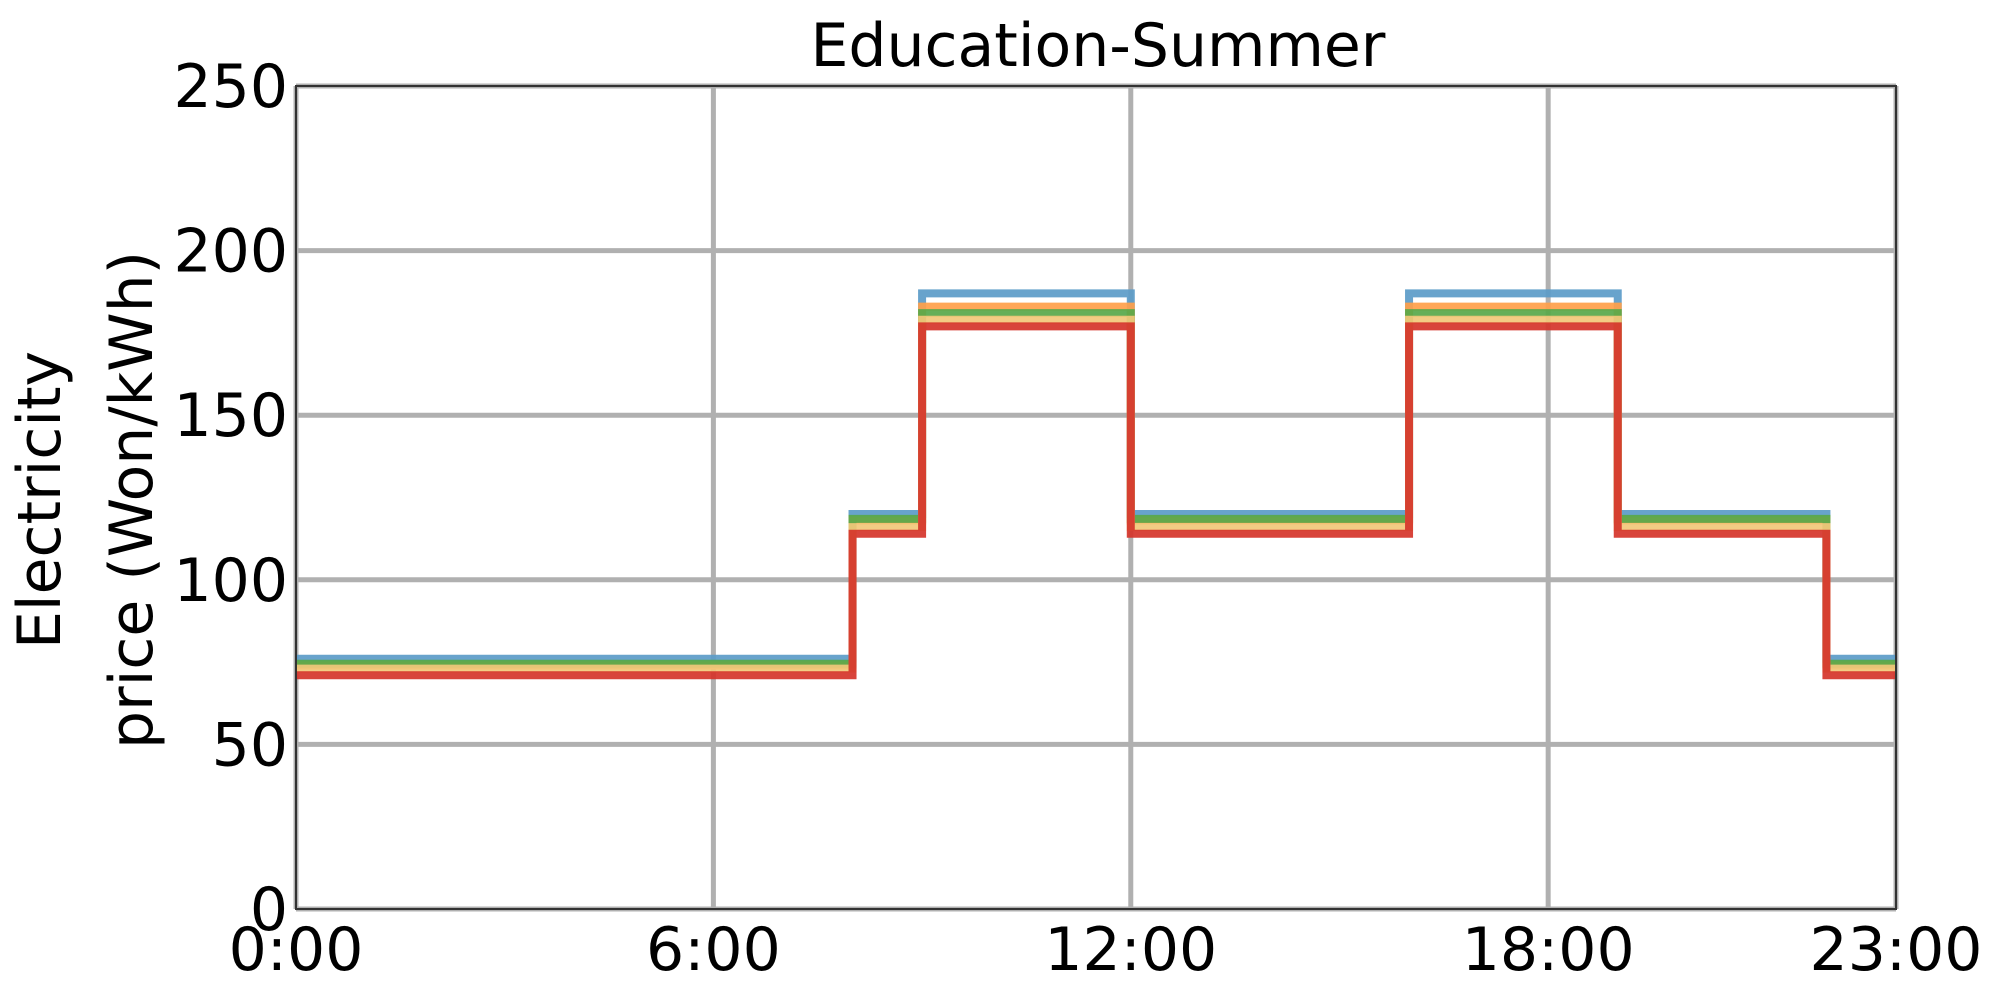  Describe the element at coordinates (1130, 950) in the screenshot. I see `x-tick-label: 12:00` at that location.